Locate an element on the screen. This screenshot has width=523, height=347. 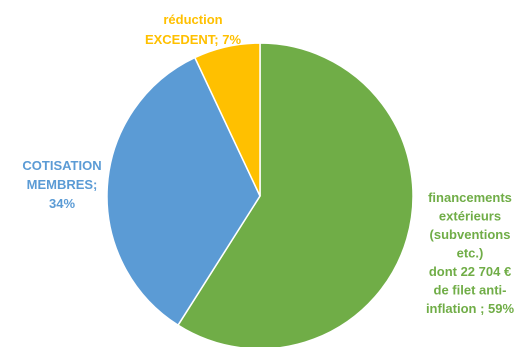
slice-label-line: inflation ; 59% is located at coordinates (470, 308).